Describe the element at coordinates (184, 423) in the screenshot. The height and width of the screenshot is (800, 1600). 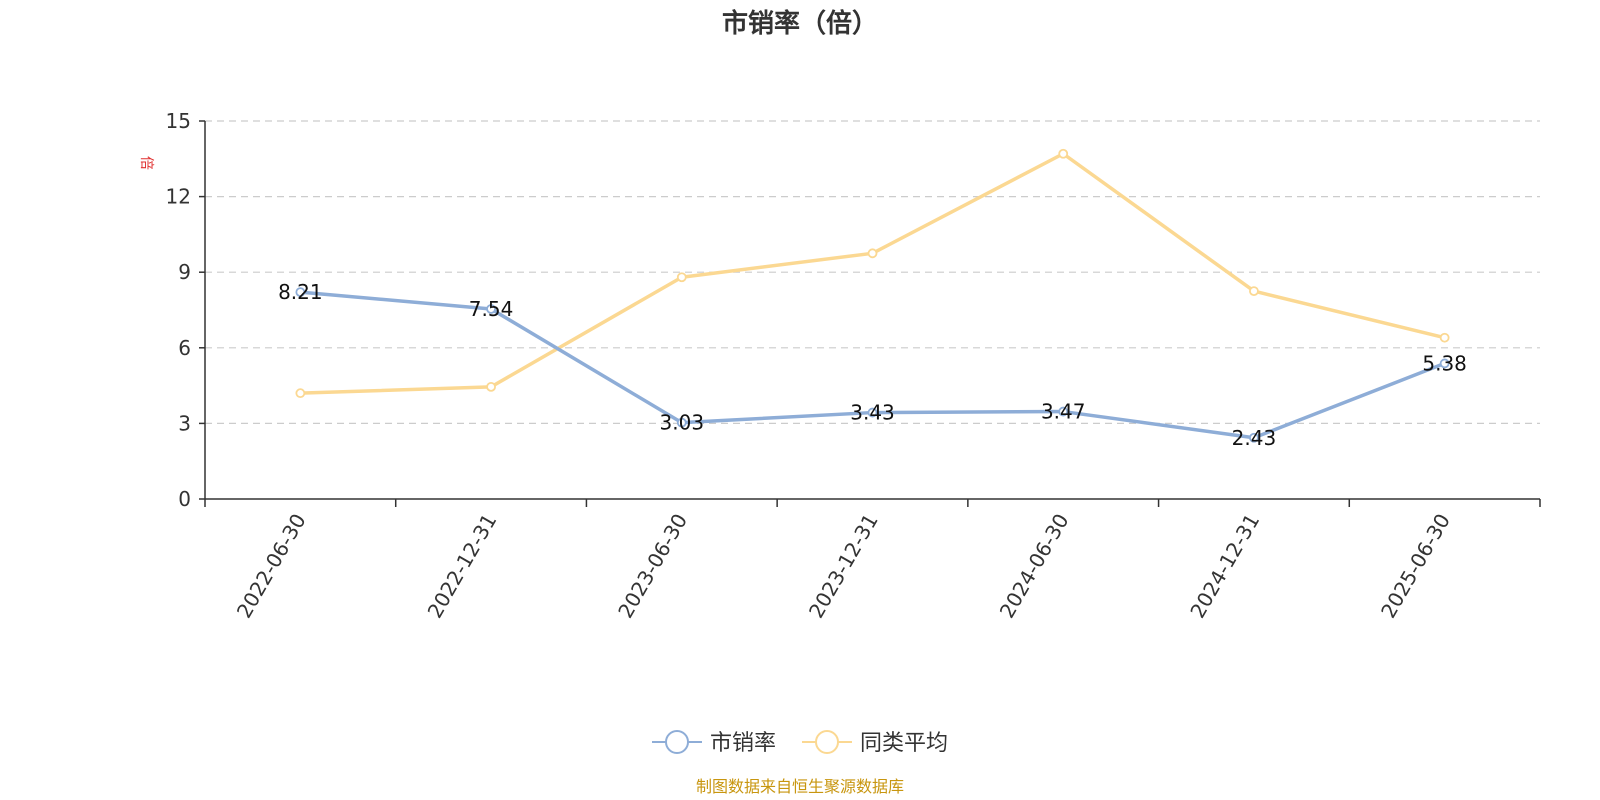
I see `y-tick-label: 3` at that location.